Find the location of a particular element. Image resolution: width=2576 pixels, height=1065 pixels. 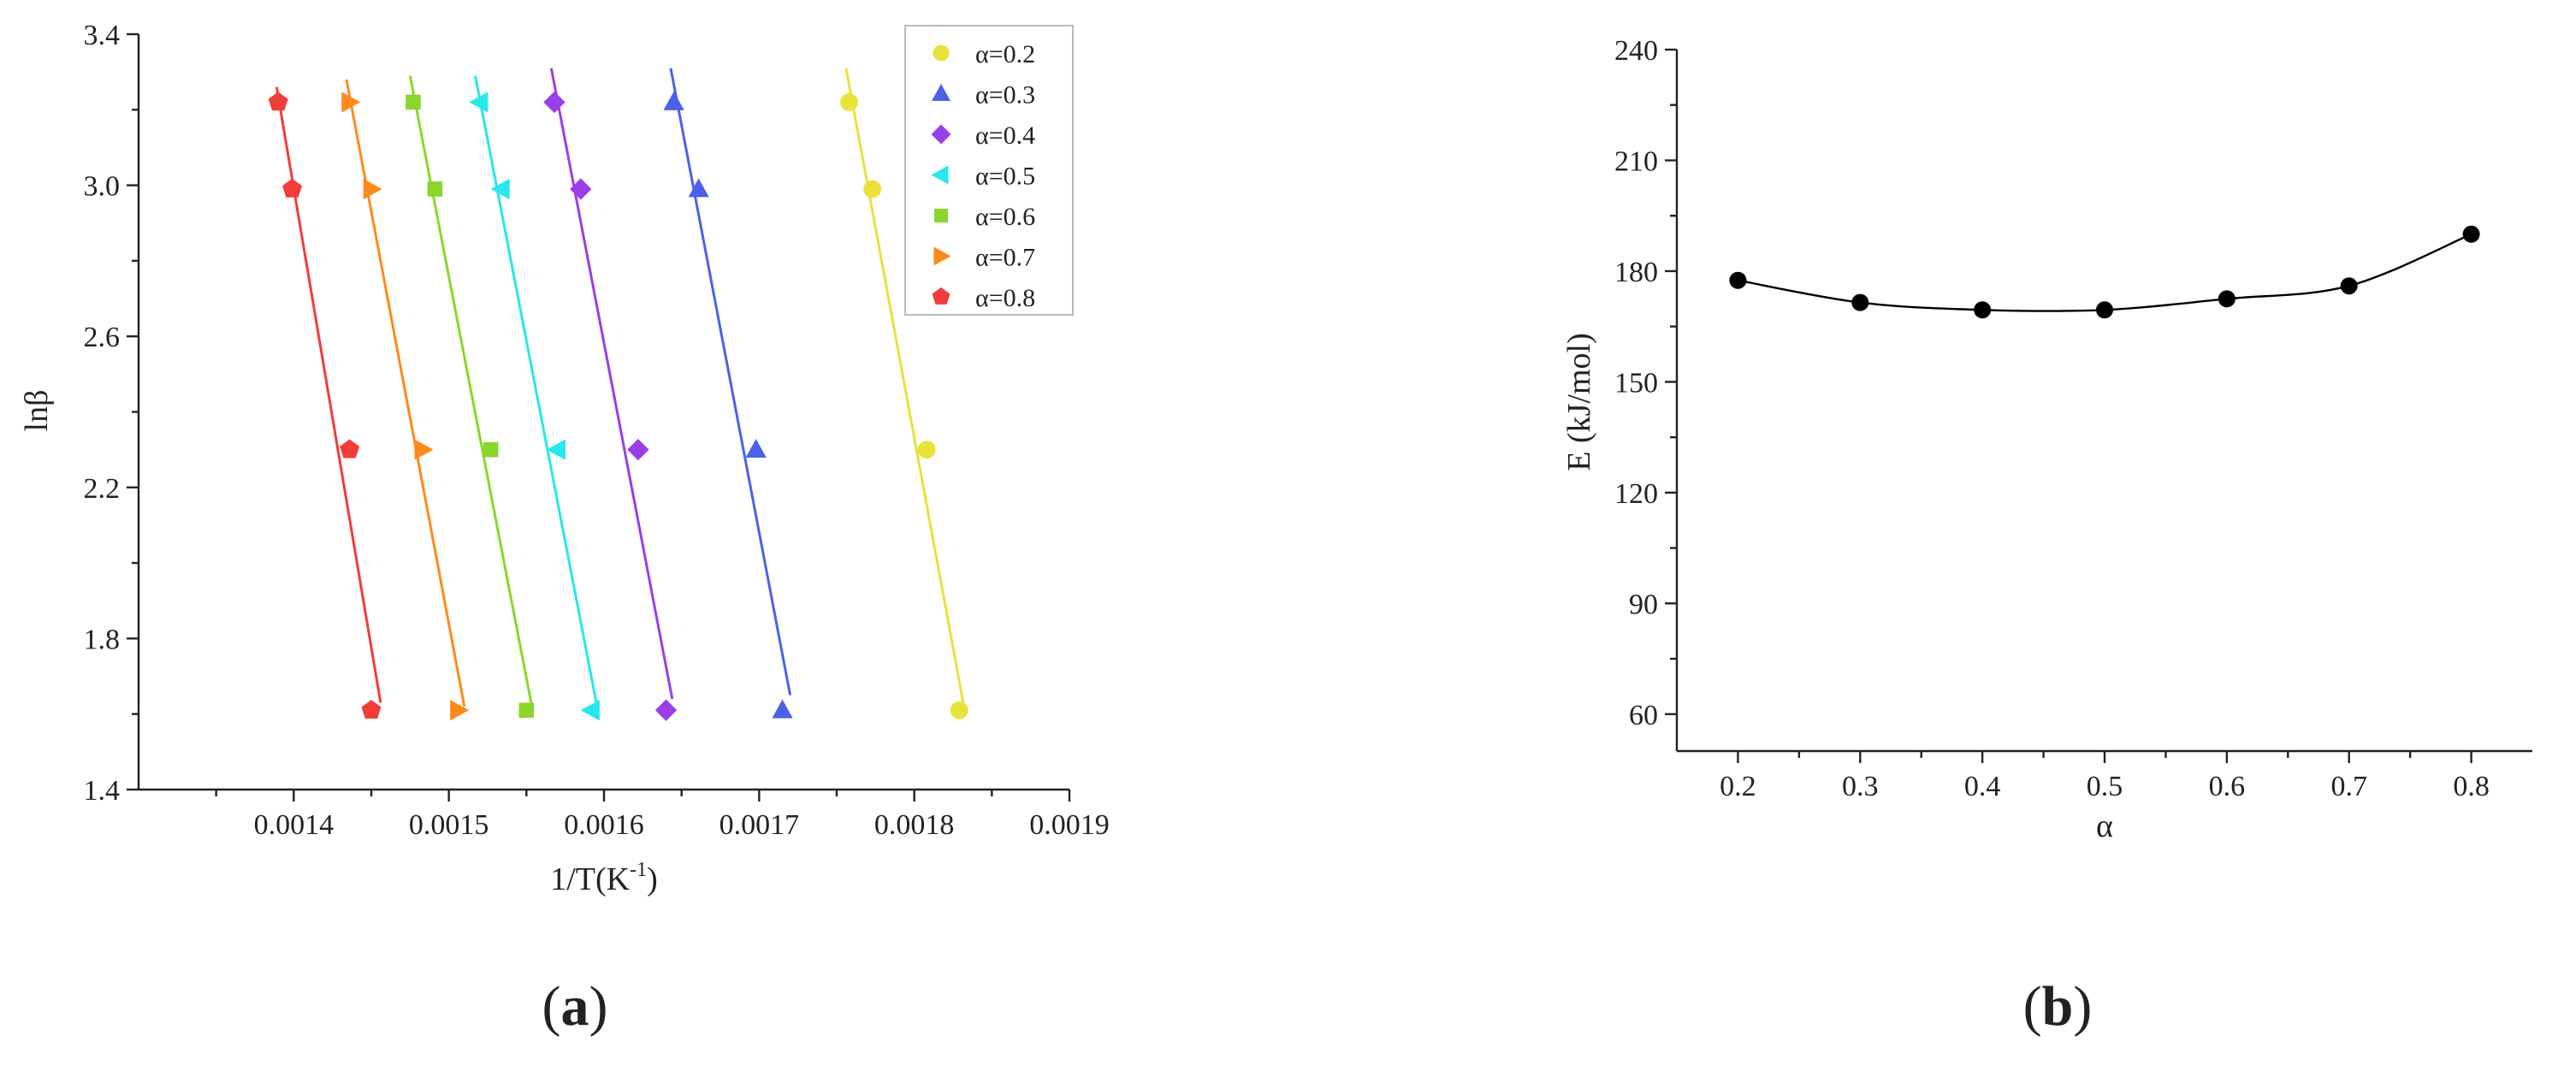

panel-b-y-tick-label: 150 is located at coordinates (1636, 383).